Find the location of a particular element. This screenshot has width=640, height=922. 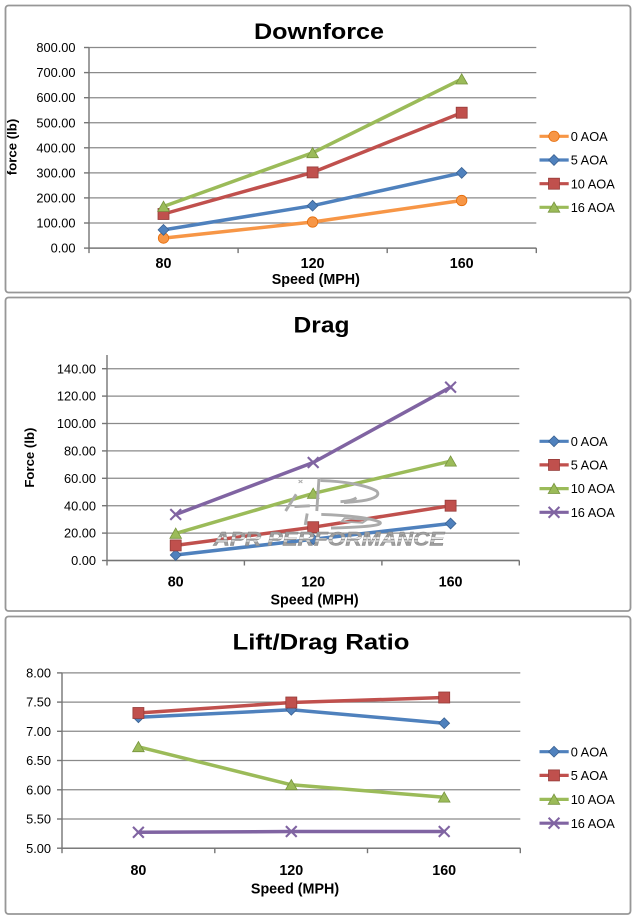

svg-text: 20.00 is located at coordinates (80, 533).